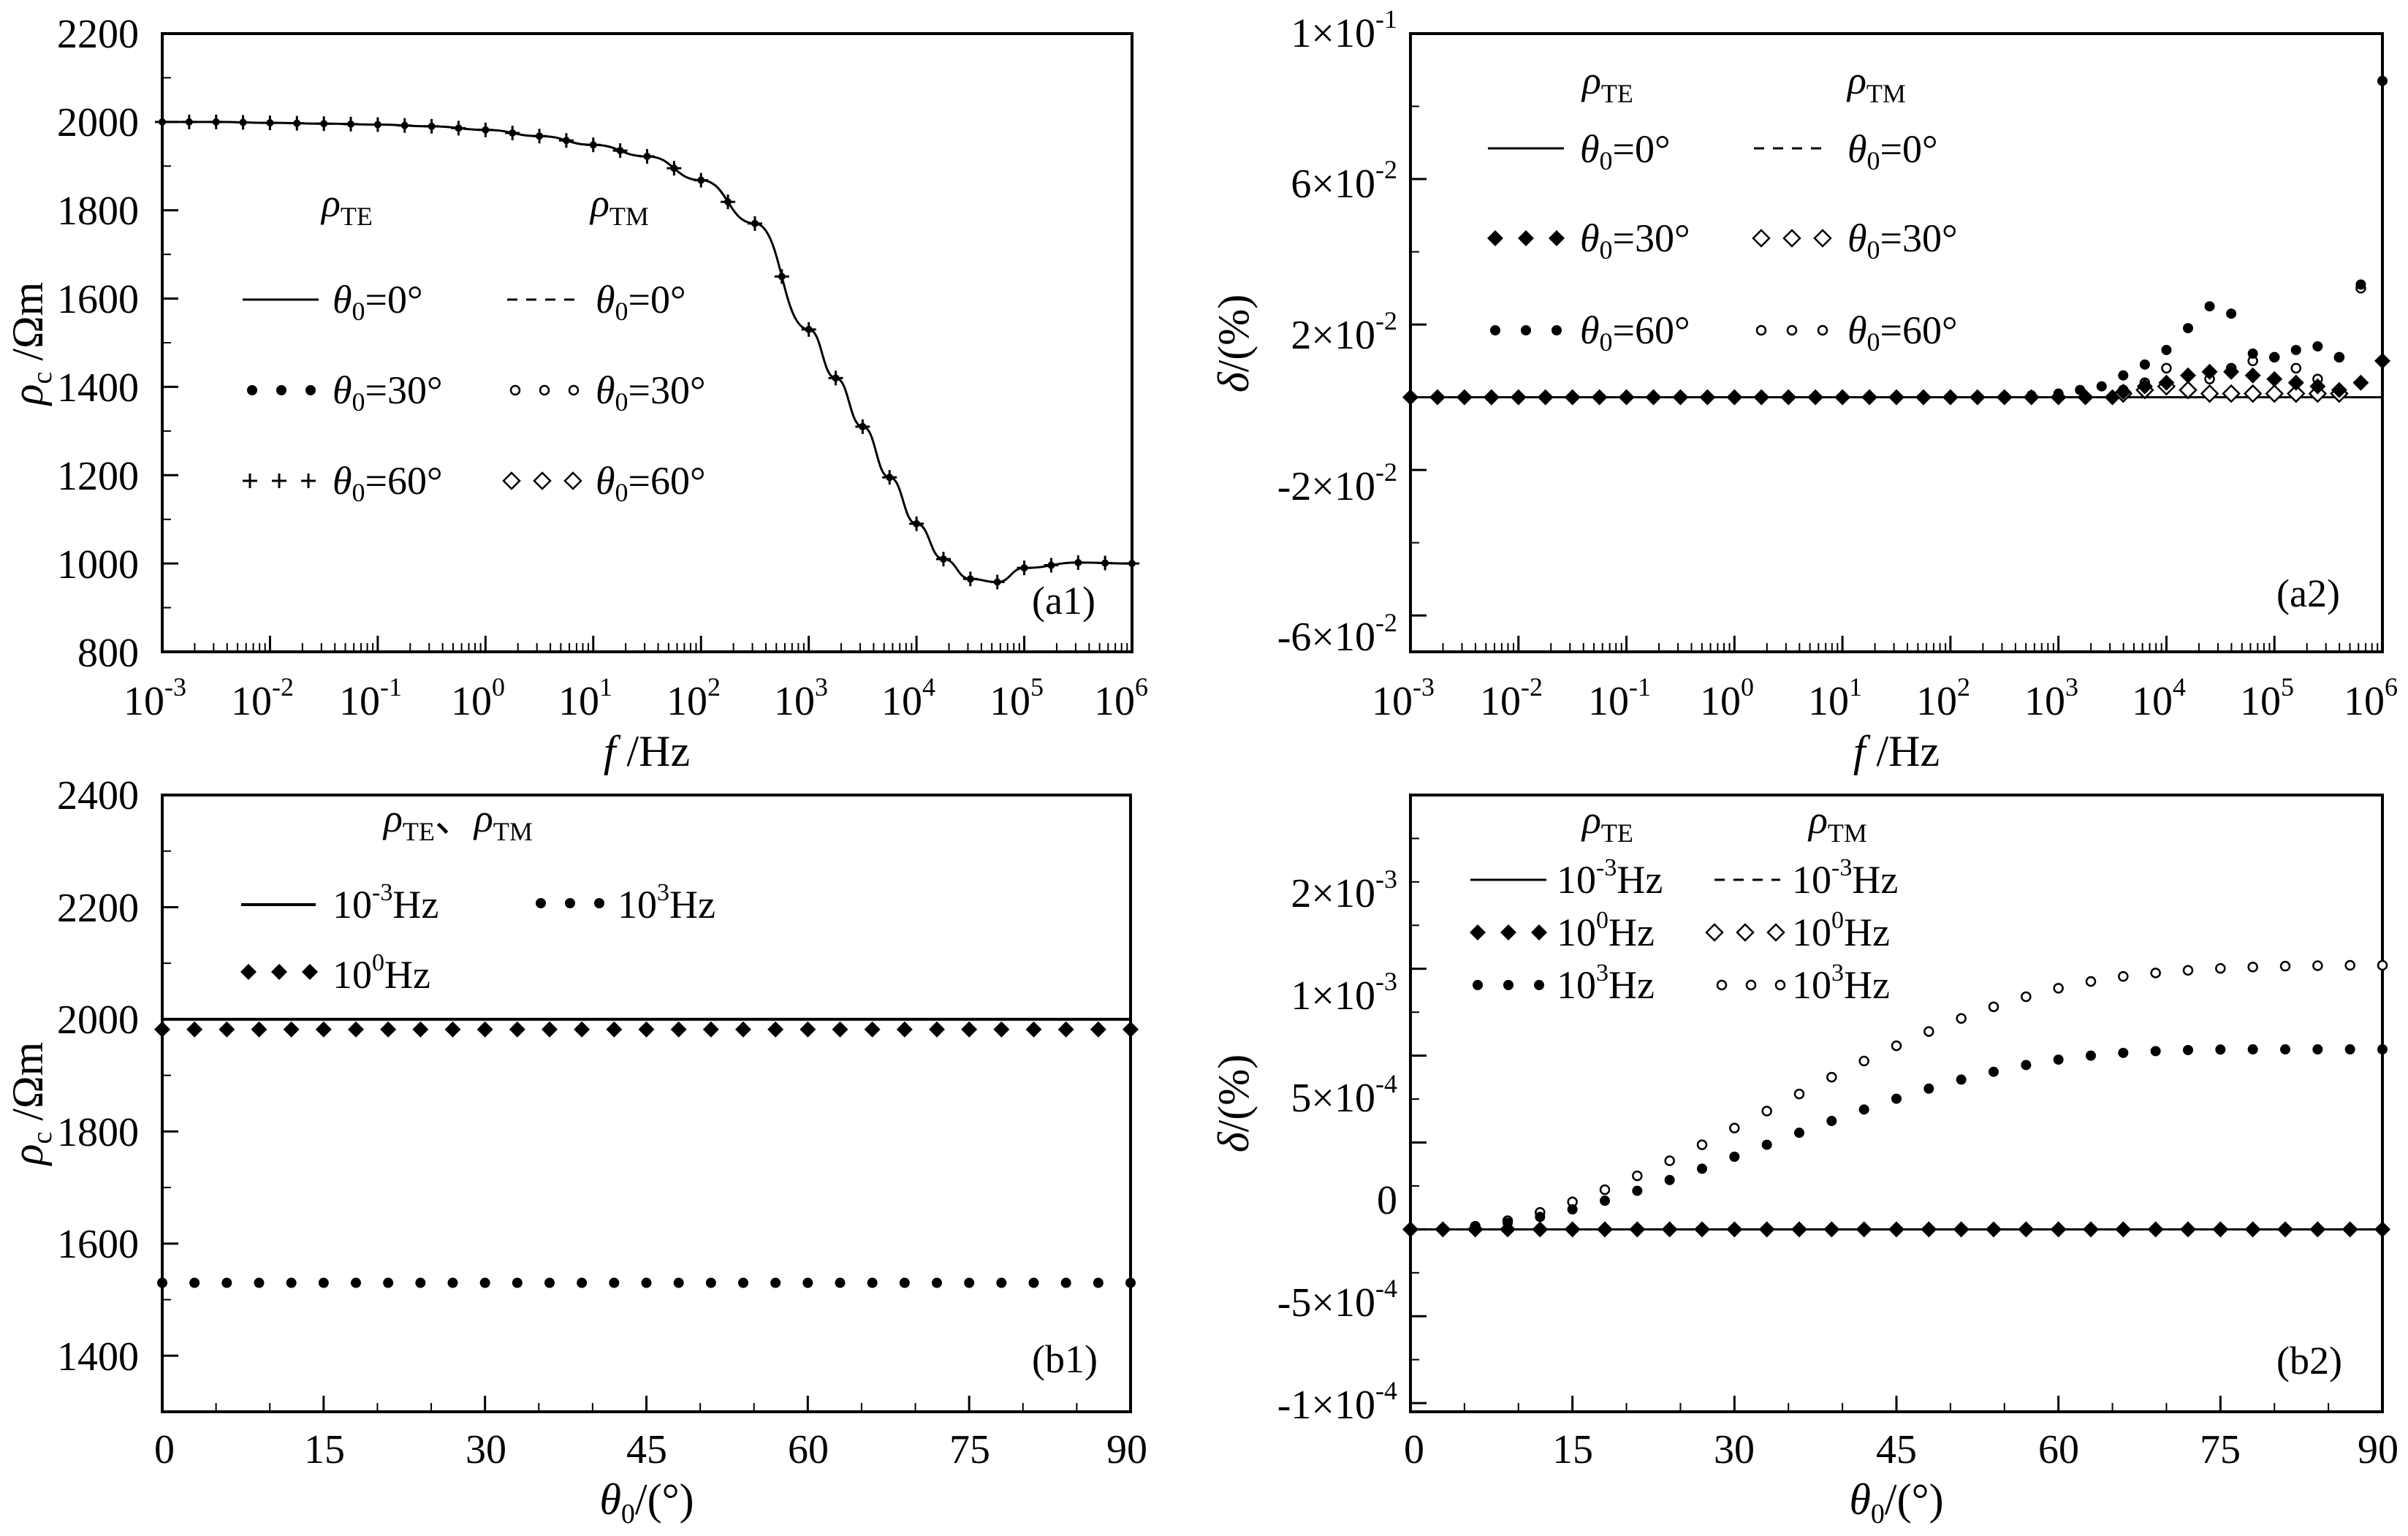  What do you see at coordinates (1121, 698) in the screenshot?
I see `a1-xtick-label: 10⁶` at bounding box center [1121, 698].